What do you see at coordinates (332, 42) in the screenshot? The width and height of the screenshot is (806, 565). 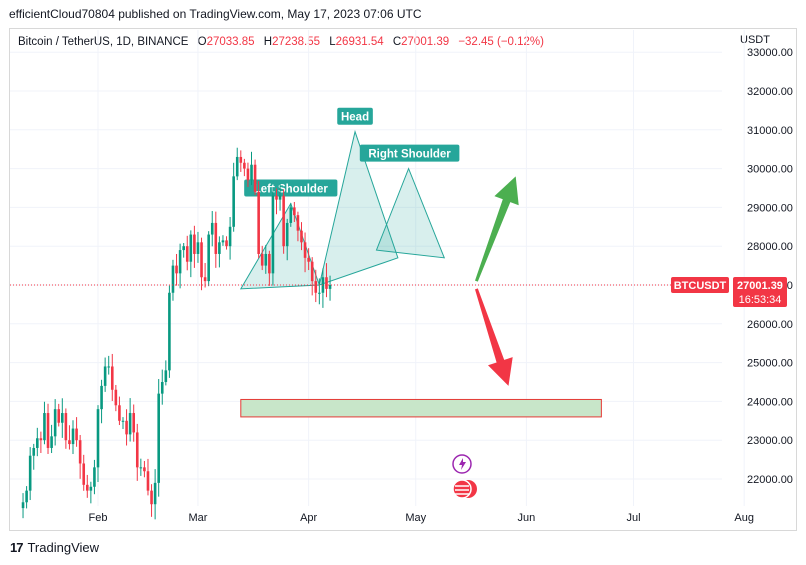 I see `low-label: L` at bounding box center [332, 42].